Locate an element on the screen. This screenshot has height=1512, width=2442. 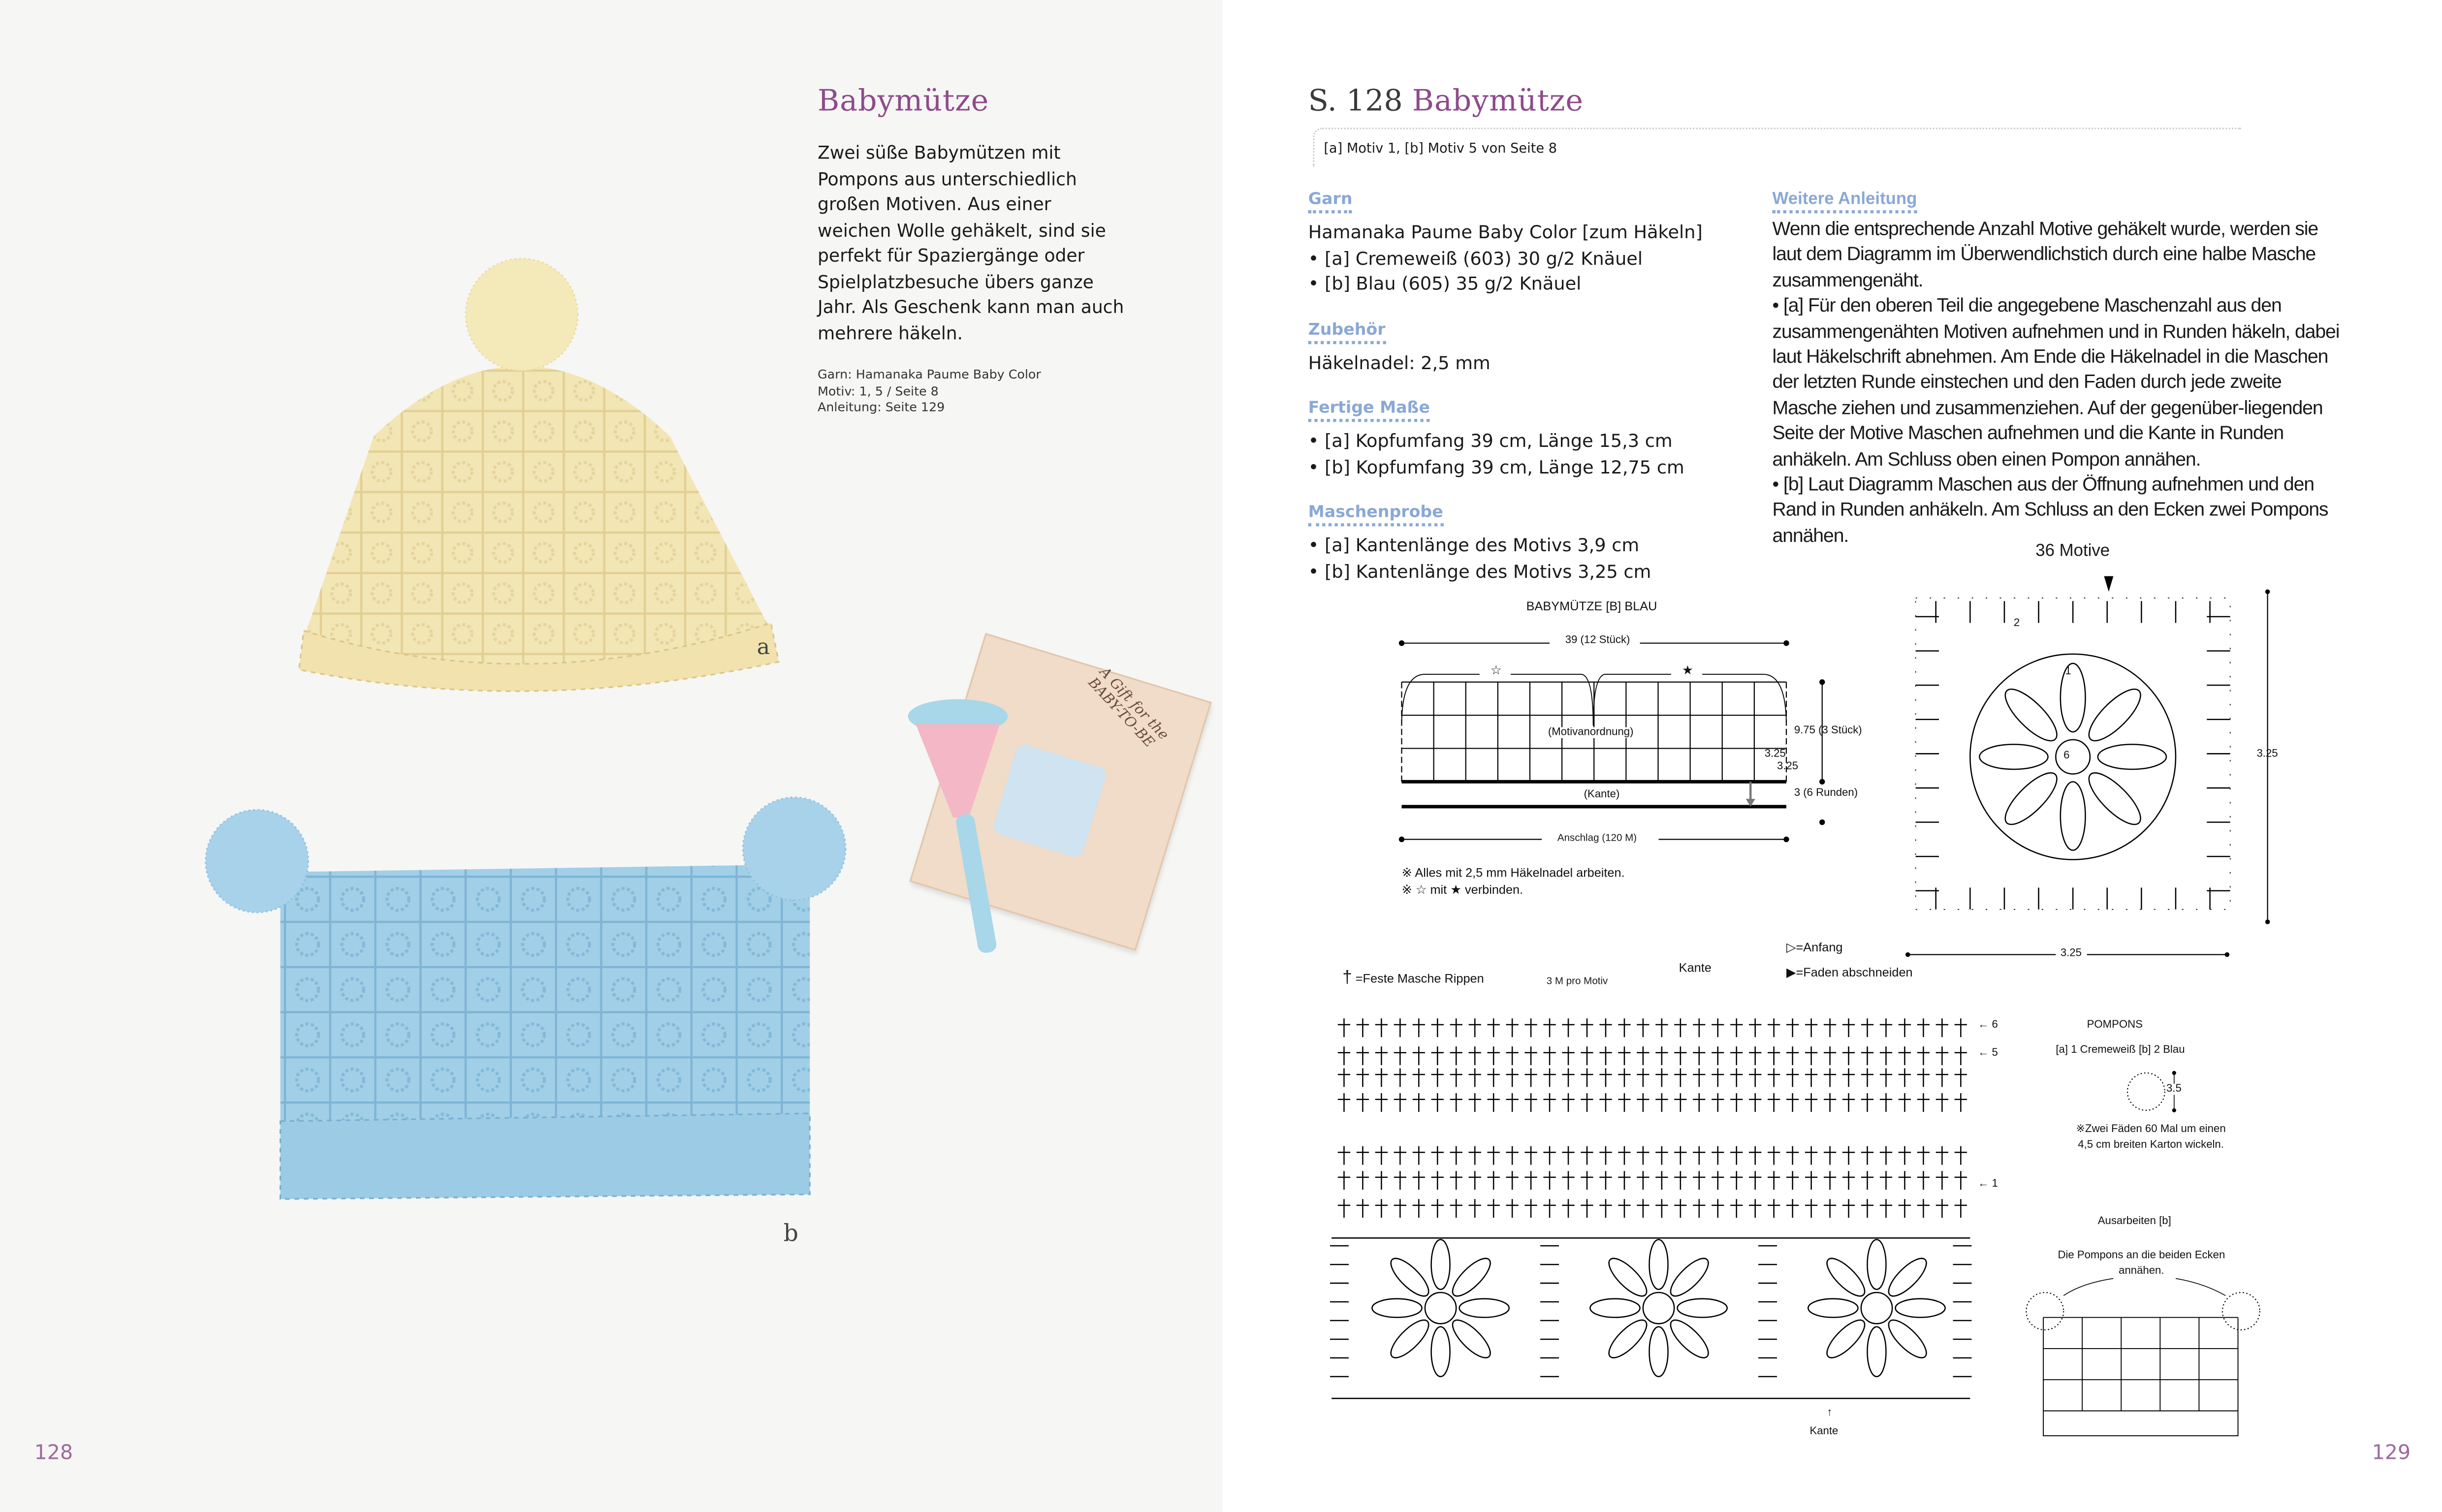
cut-triangle-icon: ▶ is located at coordinates (1791, 972).